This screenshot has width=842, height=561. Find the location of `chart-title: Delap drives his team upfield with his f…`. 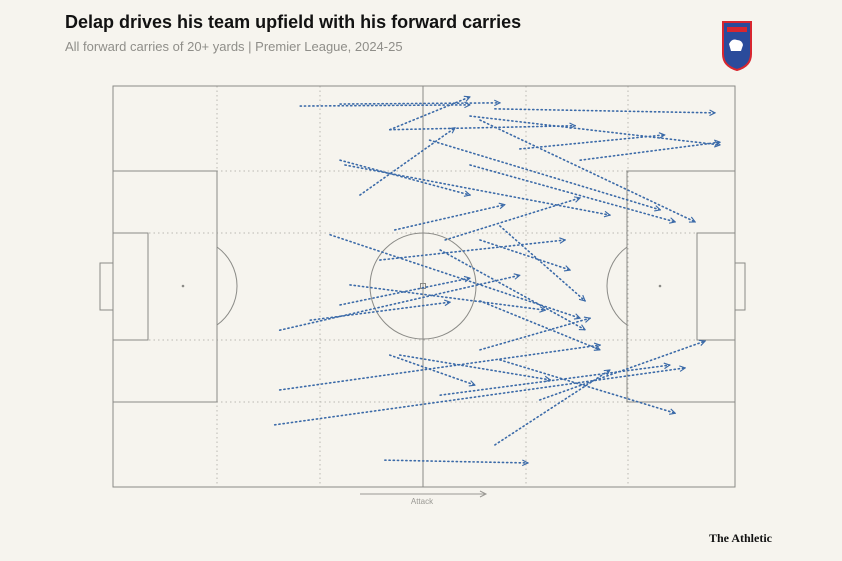

chart-title: Delap drives his team upfield with his f… is located at coordinates (293, 22).